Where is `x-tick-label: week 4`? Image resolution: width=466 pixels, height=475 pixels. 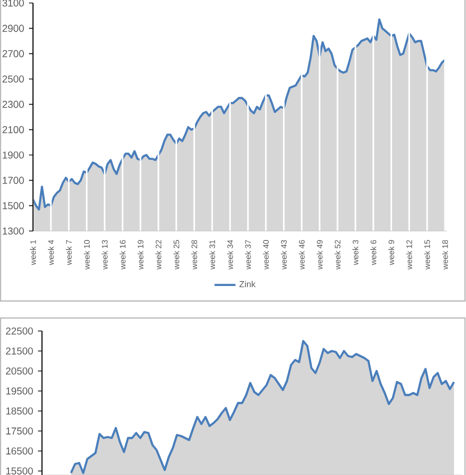
x-tick-label: week 4 is located at coordinates (51, 253).